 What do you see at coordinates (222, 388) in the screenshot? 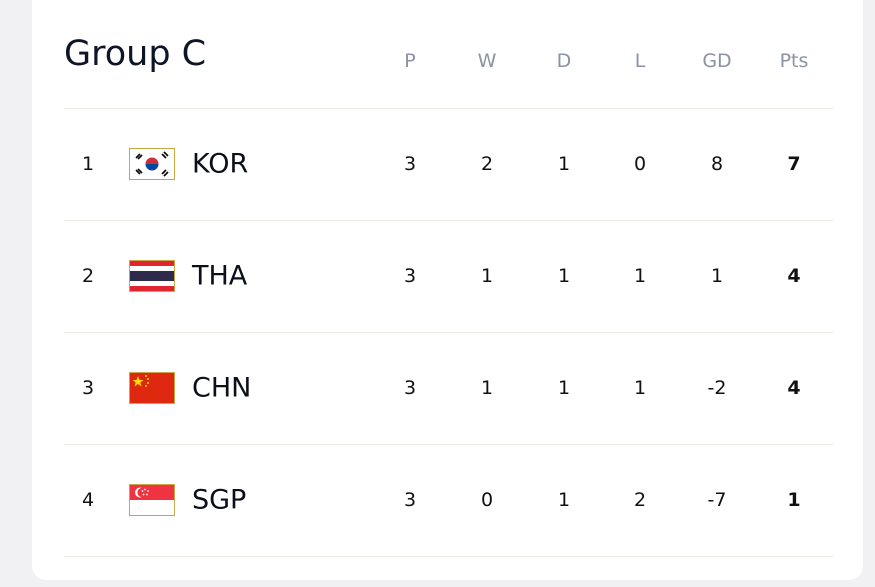
I see `team-code: CHN` at bounding box center [222, 388].